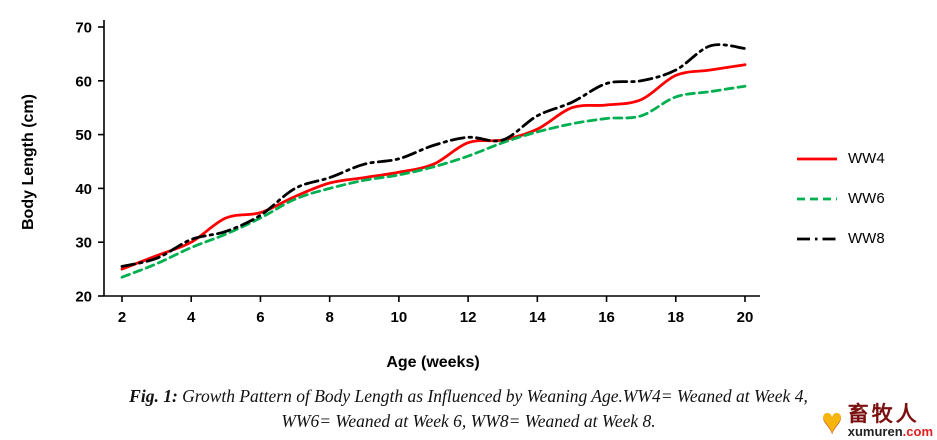 The width and height of the screenshot is (937, 440). I want to click on x-tick-label: 12, so click(468, 317).